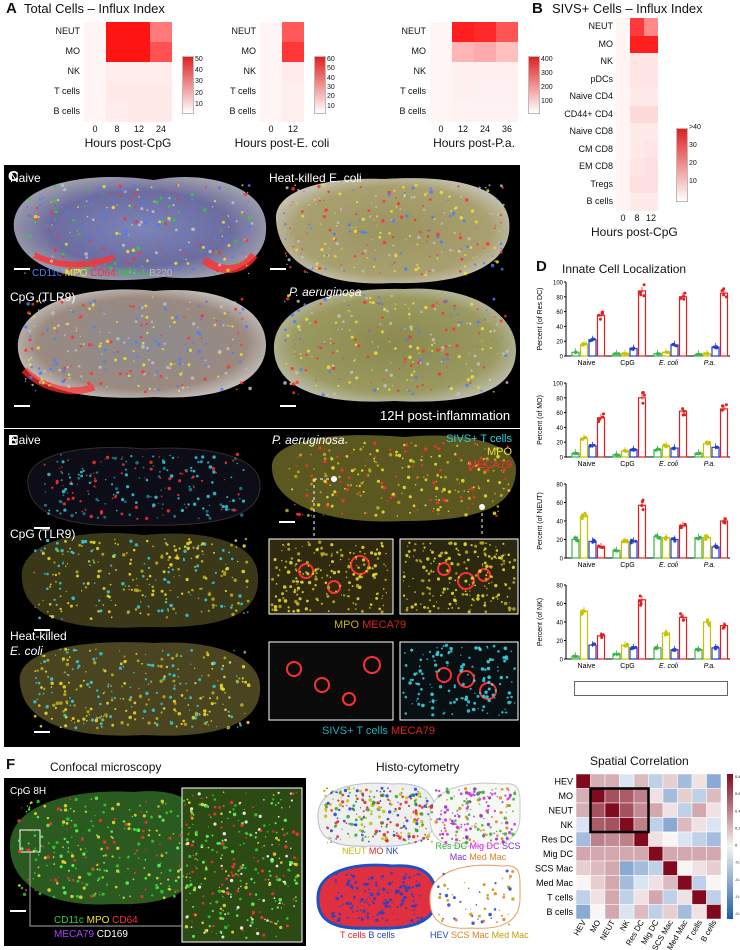 The height and width of the screenshot is (950, 740). I want to click on colorbar, so click(188, 85).